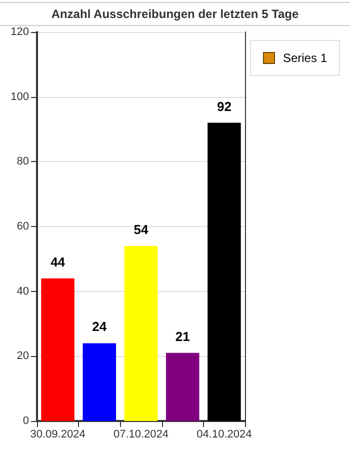  I want to click on data-label: 92, so click(224, 106).